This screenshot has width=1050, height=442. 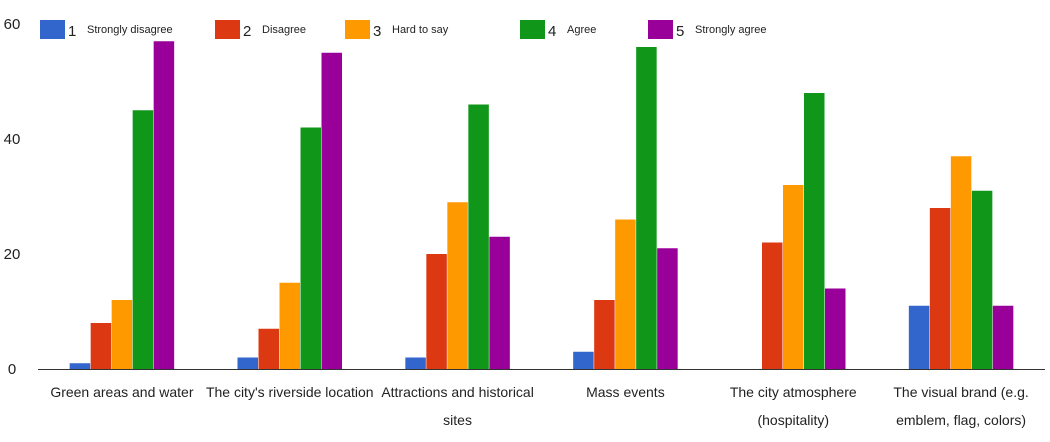 I want to click on legend-item: 1 Strongly disagree, so click(x=106, y=30).